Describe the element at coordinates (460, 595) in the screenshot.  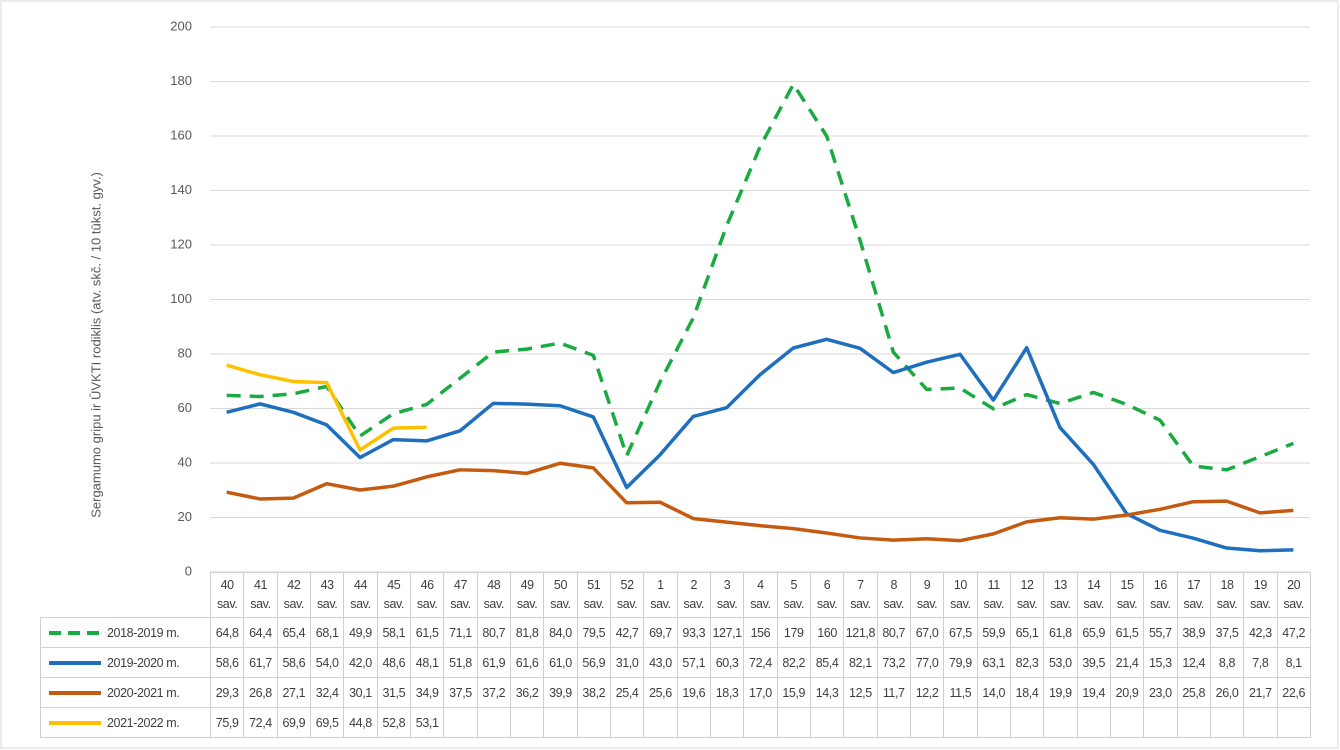
I see `category-cell: 47 sav.` at that location.